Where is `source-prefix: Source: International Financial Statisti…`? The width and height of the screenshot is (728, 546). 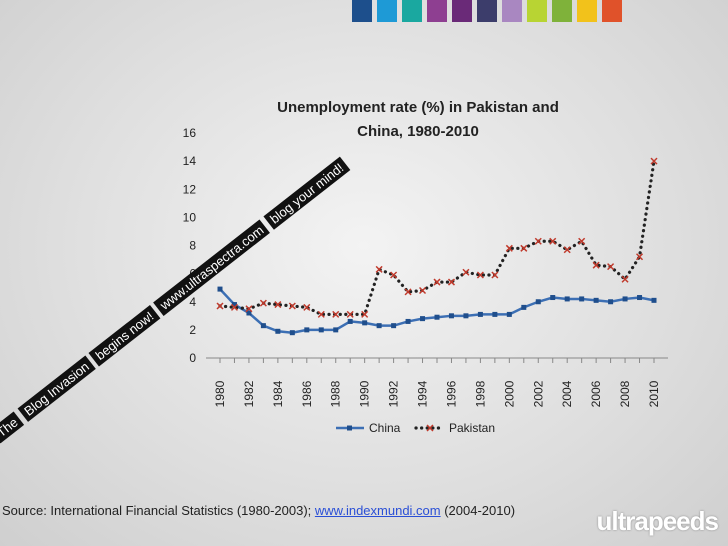
source-prefix: Source: International Financial Statisti… is located at coordinates (158, 510).